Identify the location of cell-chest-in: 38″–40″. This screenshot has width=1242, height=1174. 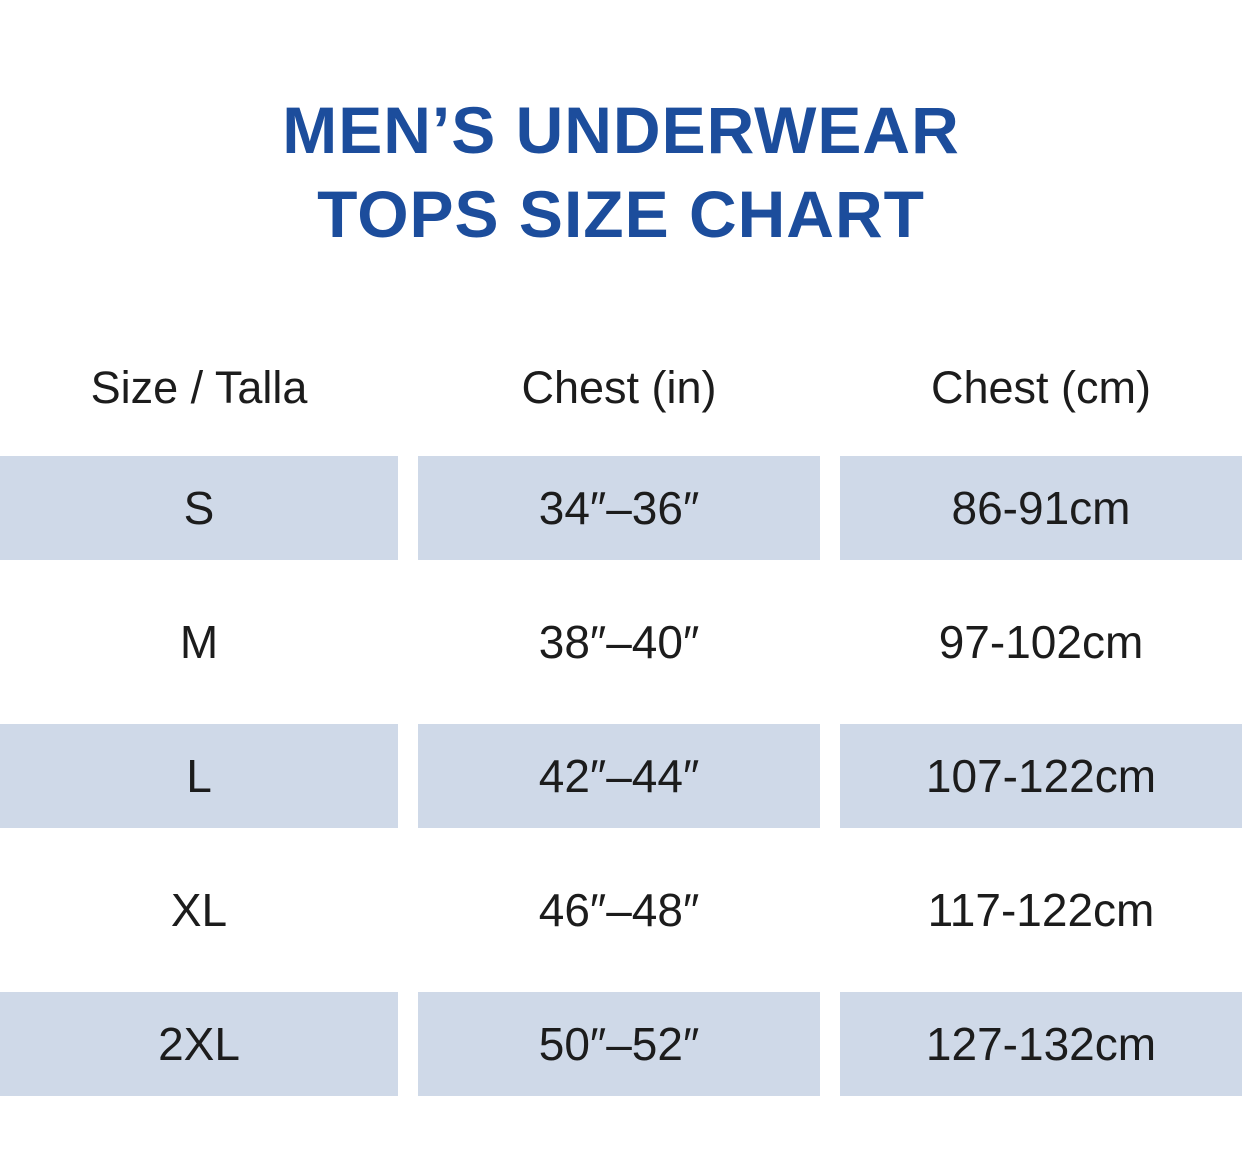
(619, 642).